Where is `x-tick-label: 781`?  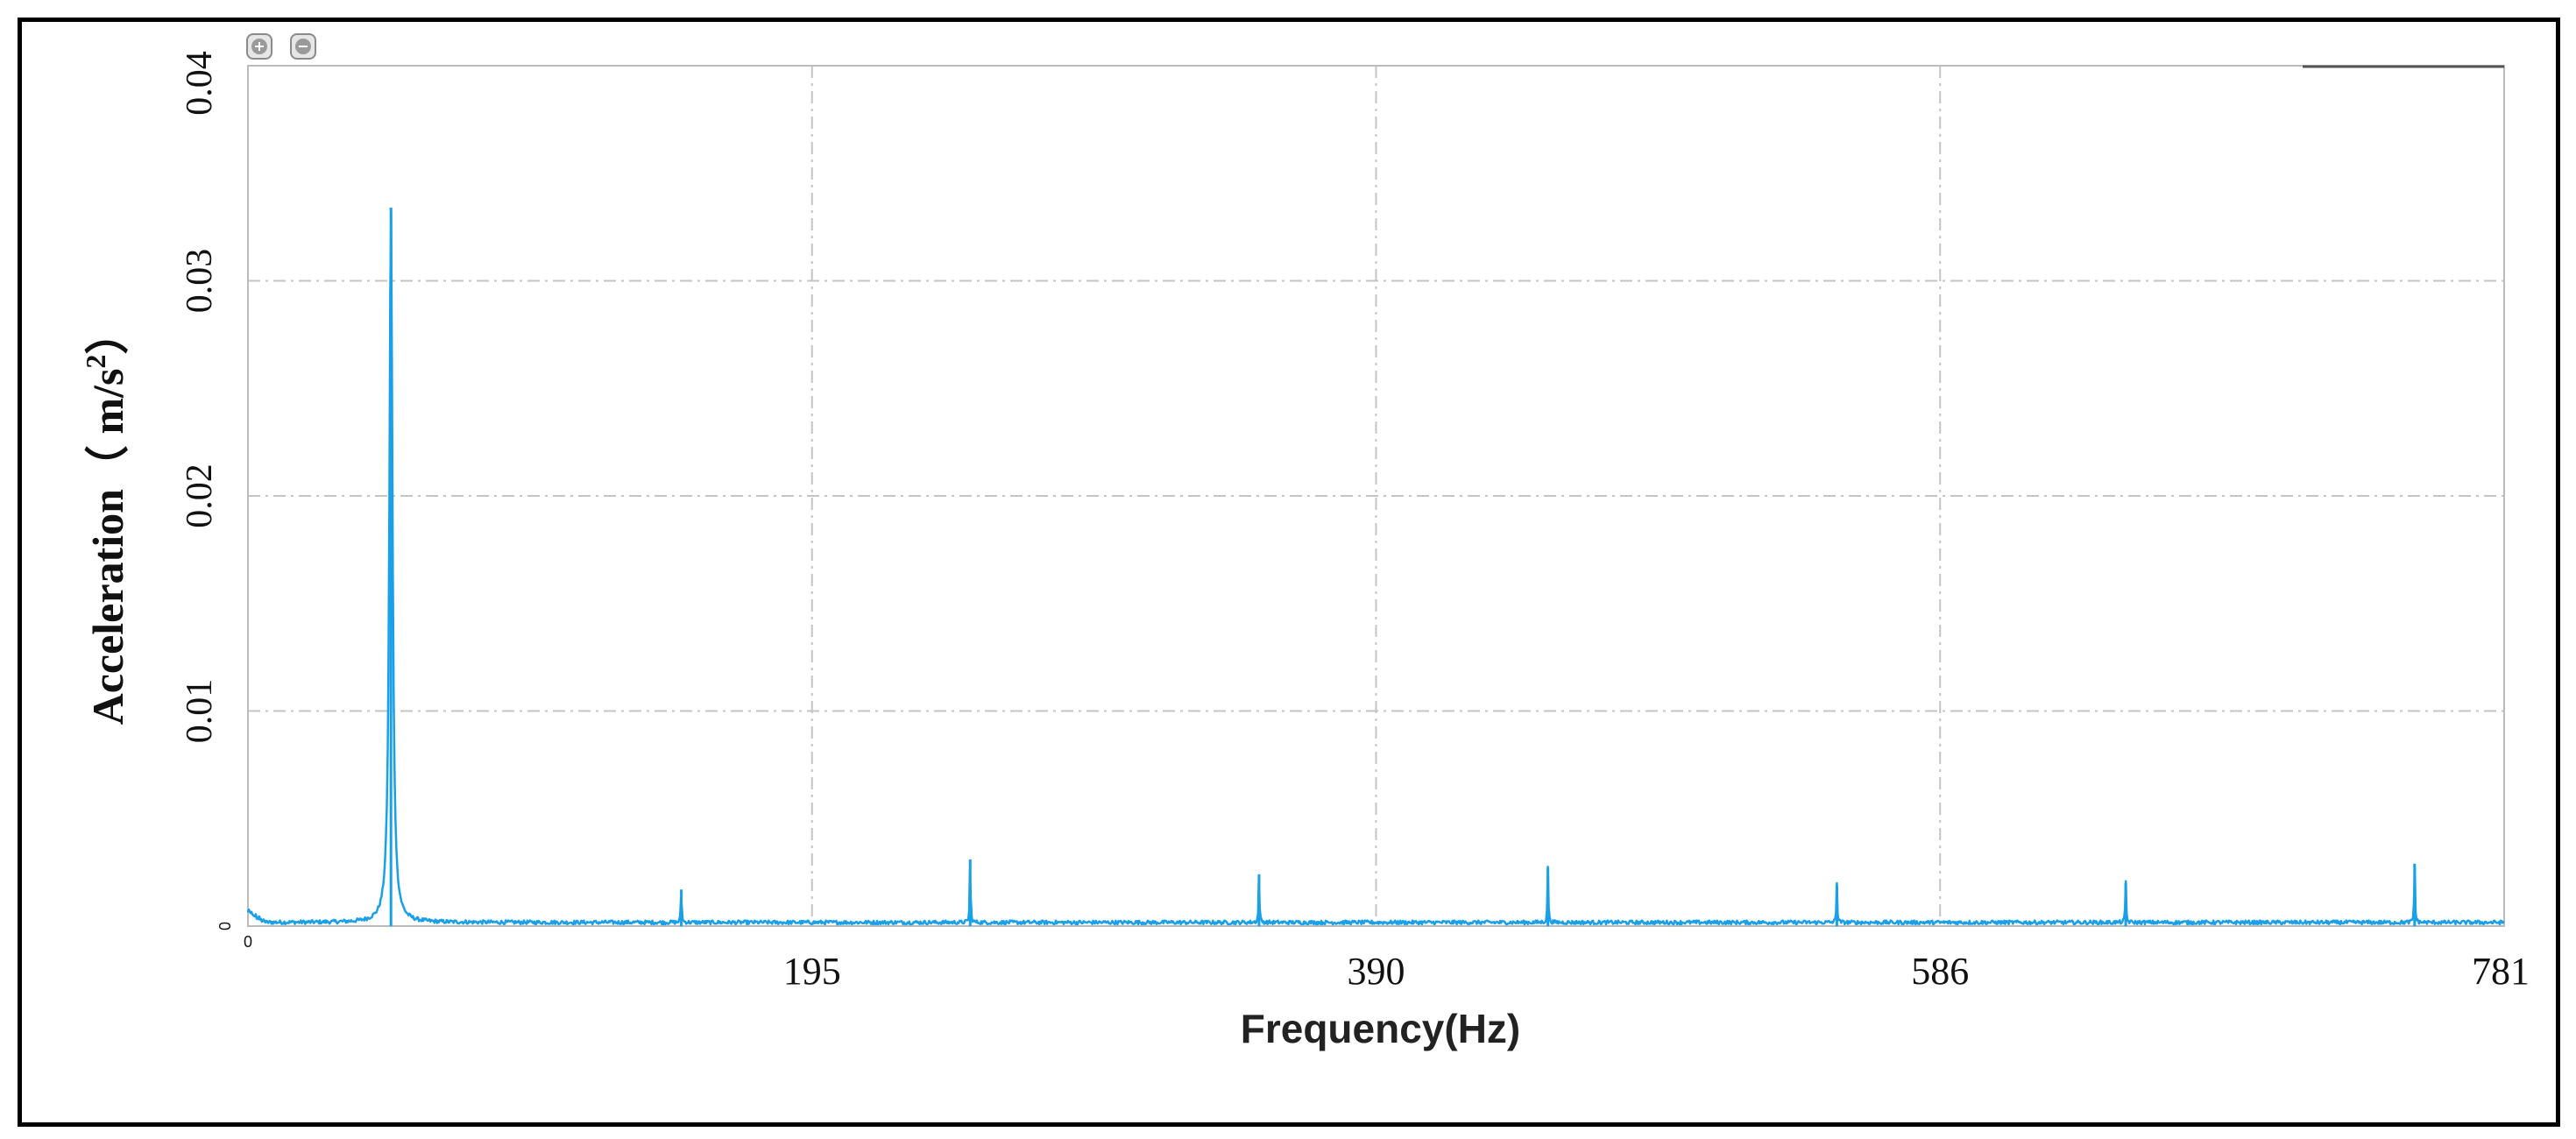 x-tick-label: 781 is located at coordinates (2501, 972).